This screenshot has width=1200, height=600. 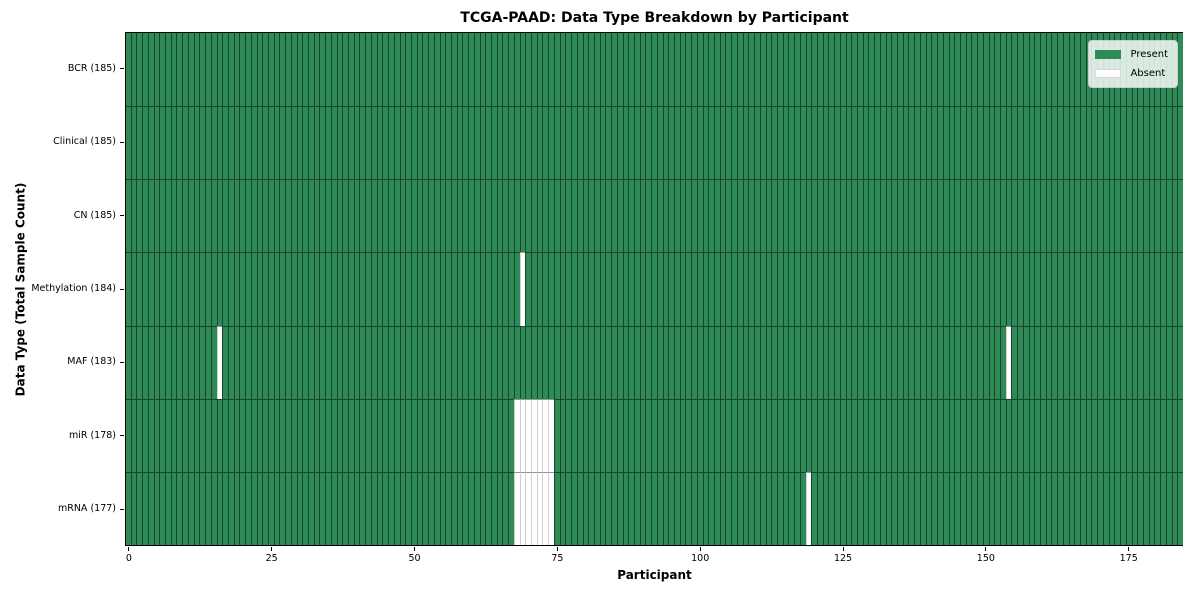 What do you see at coordinates (94, 215) in the screenshot?
I see `y-tick-label-CN: CN (185)` at bounding box center [94, 215].